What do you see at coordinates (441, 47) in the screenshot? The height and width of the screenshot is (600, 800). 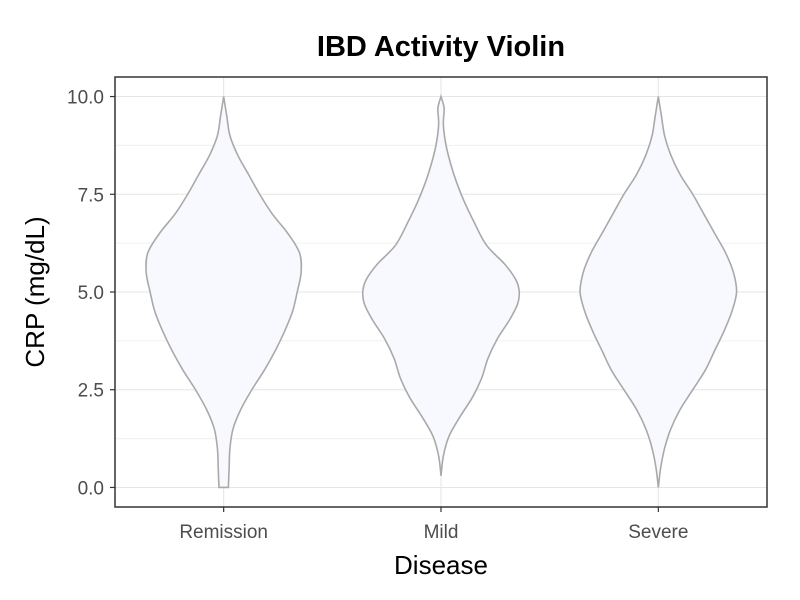 I see `chart-title: IBD Activity Violin` at bounding box center [441, 47].